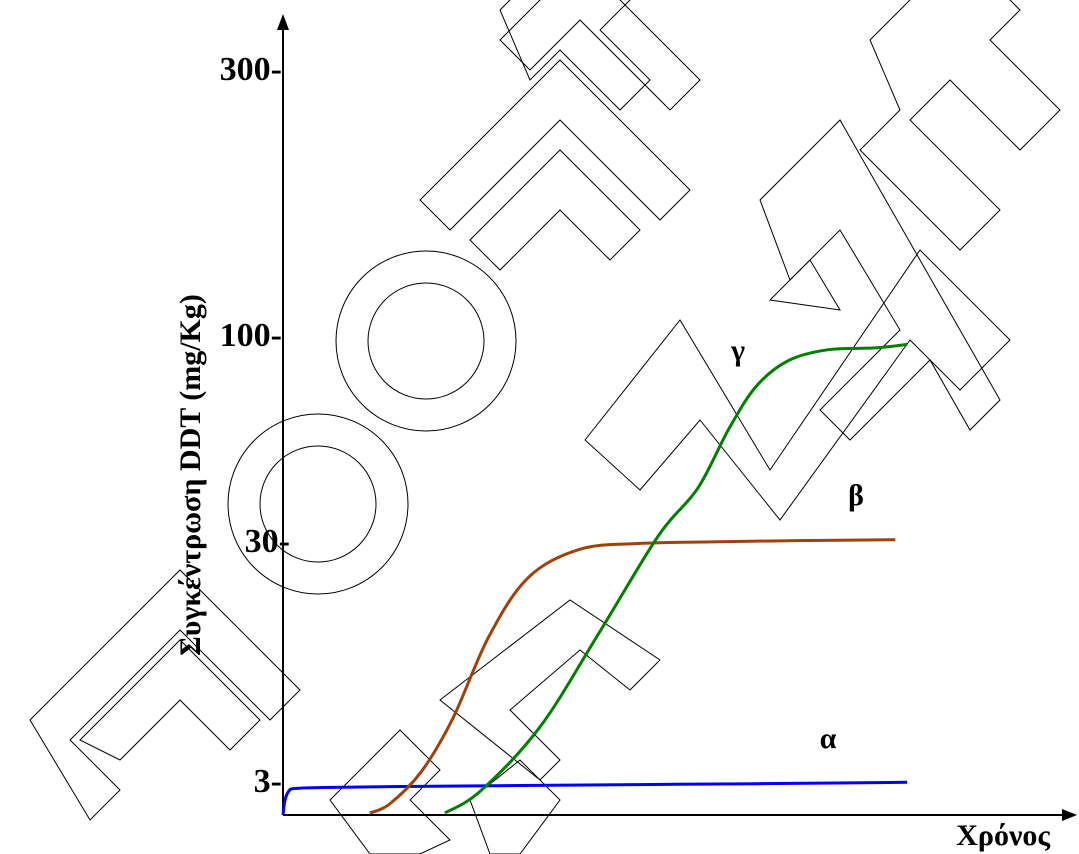  What do you see at coordinates (575, 55) in the screenshot?
I see `watermark-letter-e` at bounding box center [575, 55].